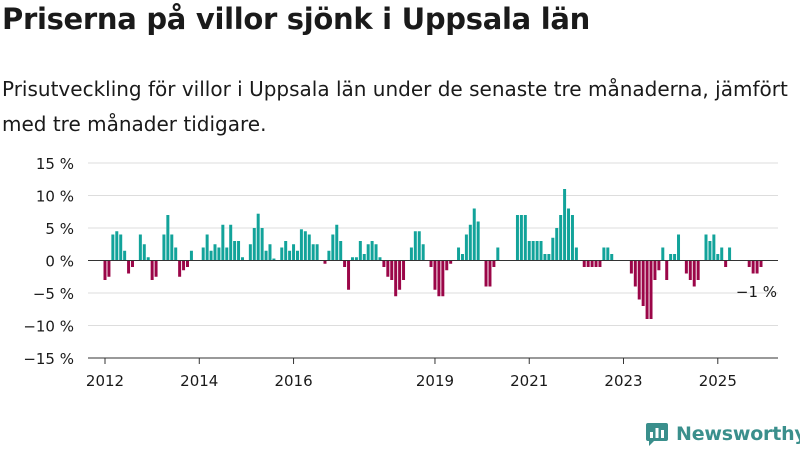  Describe the element at coordinates (657, 434) in the screenshot. I see `bar-chart-logo-icon` at that location.